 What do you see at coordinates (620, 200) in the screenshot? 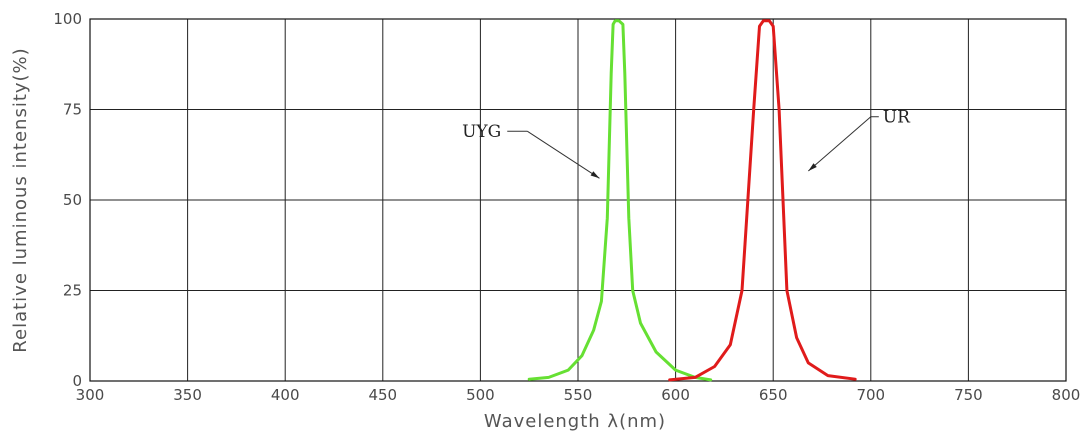
I see `series-line-uyg` at bounding box center [620, 200].